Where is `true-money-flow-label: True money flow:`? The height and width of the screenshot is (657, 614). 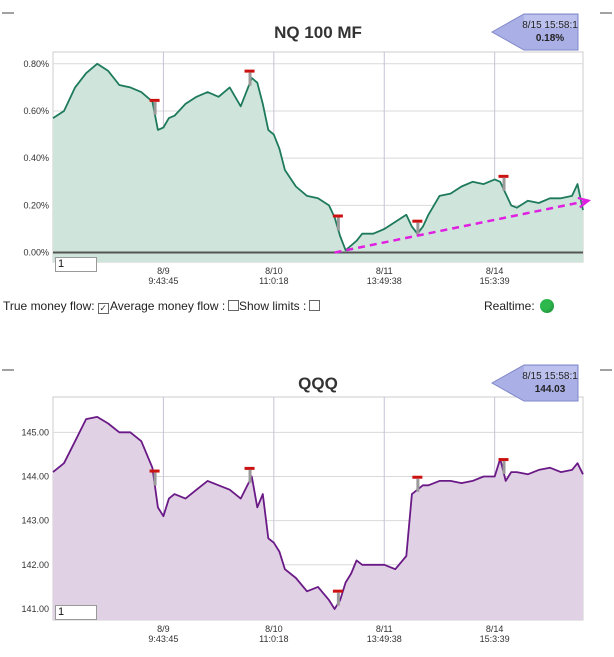 true-money-flow-label: True money flow: is located at coordinates (49, 306).